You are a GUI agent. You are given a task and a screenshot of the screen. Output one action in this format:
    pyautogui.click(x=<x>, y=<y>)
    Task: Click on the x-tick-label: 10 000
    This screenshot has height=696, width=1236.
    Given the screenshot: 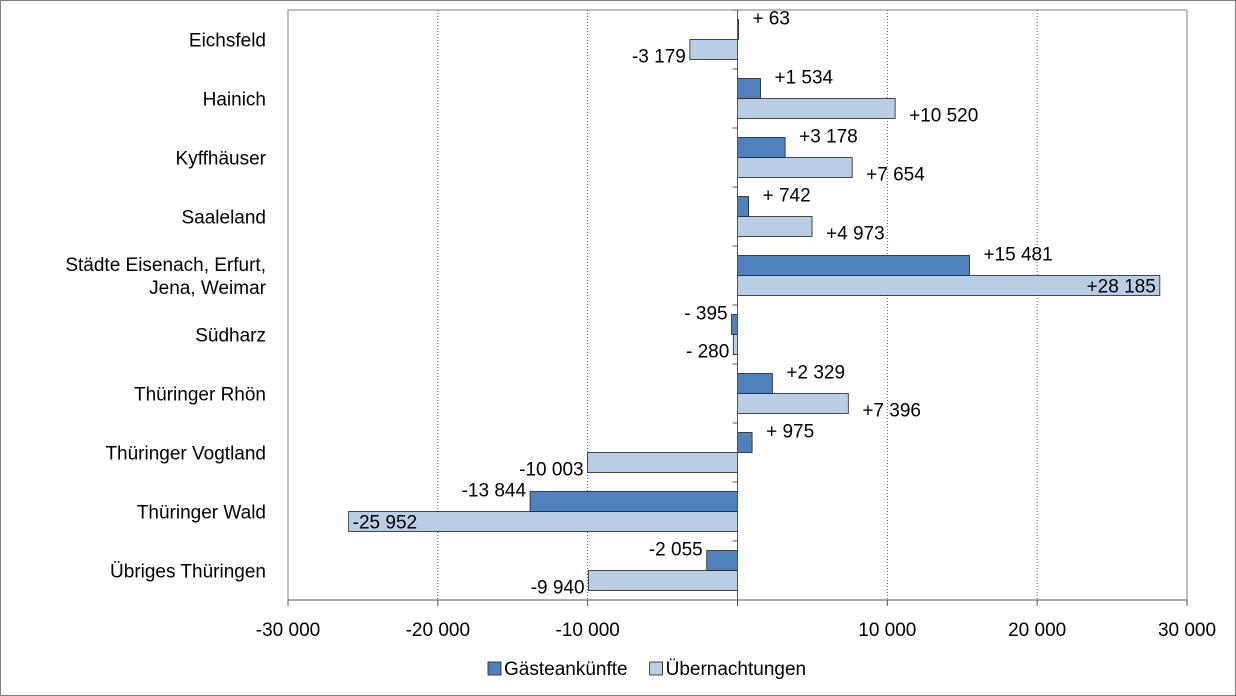 What is the action you would take?
    pyautogui.click(x=887, y=630)
    